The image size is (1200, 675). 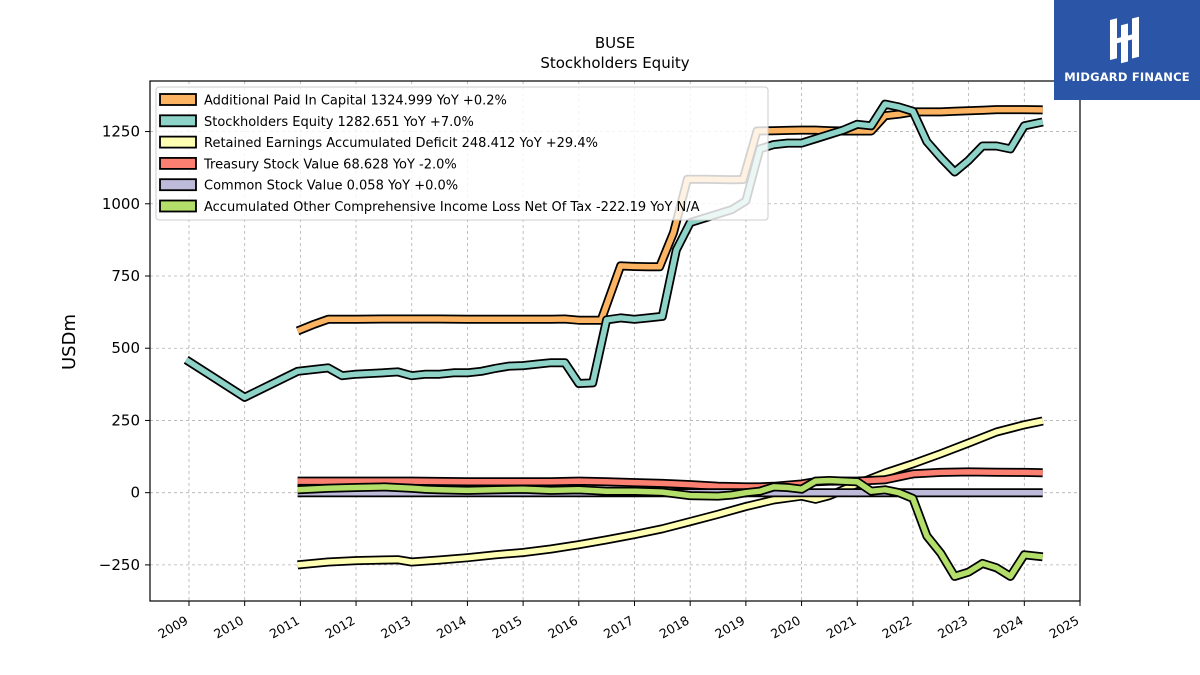 What do you see at coordinates (562, 627) in the screenshot?
I see `x-tick-label: 2016` at bounding box center [562, 627].